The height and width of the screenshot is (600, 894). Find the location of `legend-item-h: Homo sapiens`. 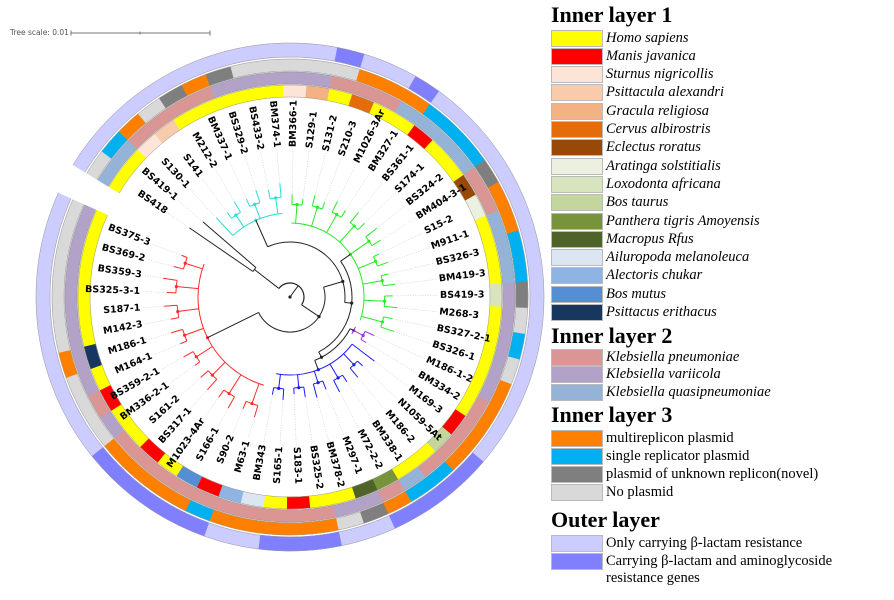

legend-item-h: Homo sapiens is located at coordinates (620, 38).